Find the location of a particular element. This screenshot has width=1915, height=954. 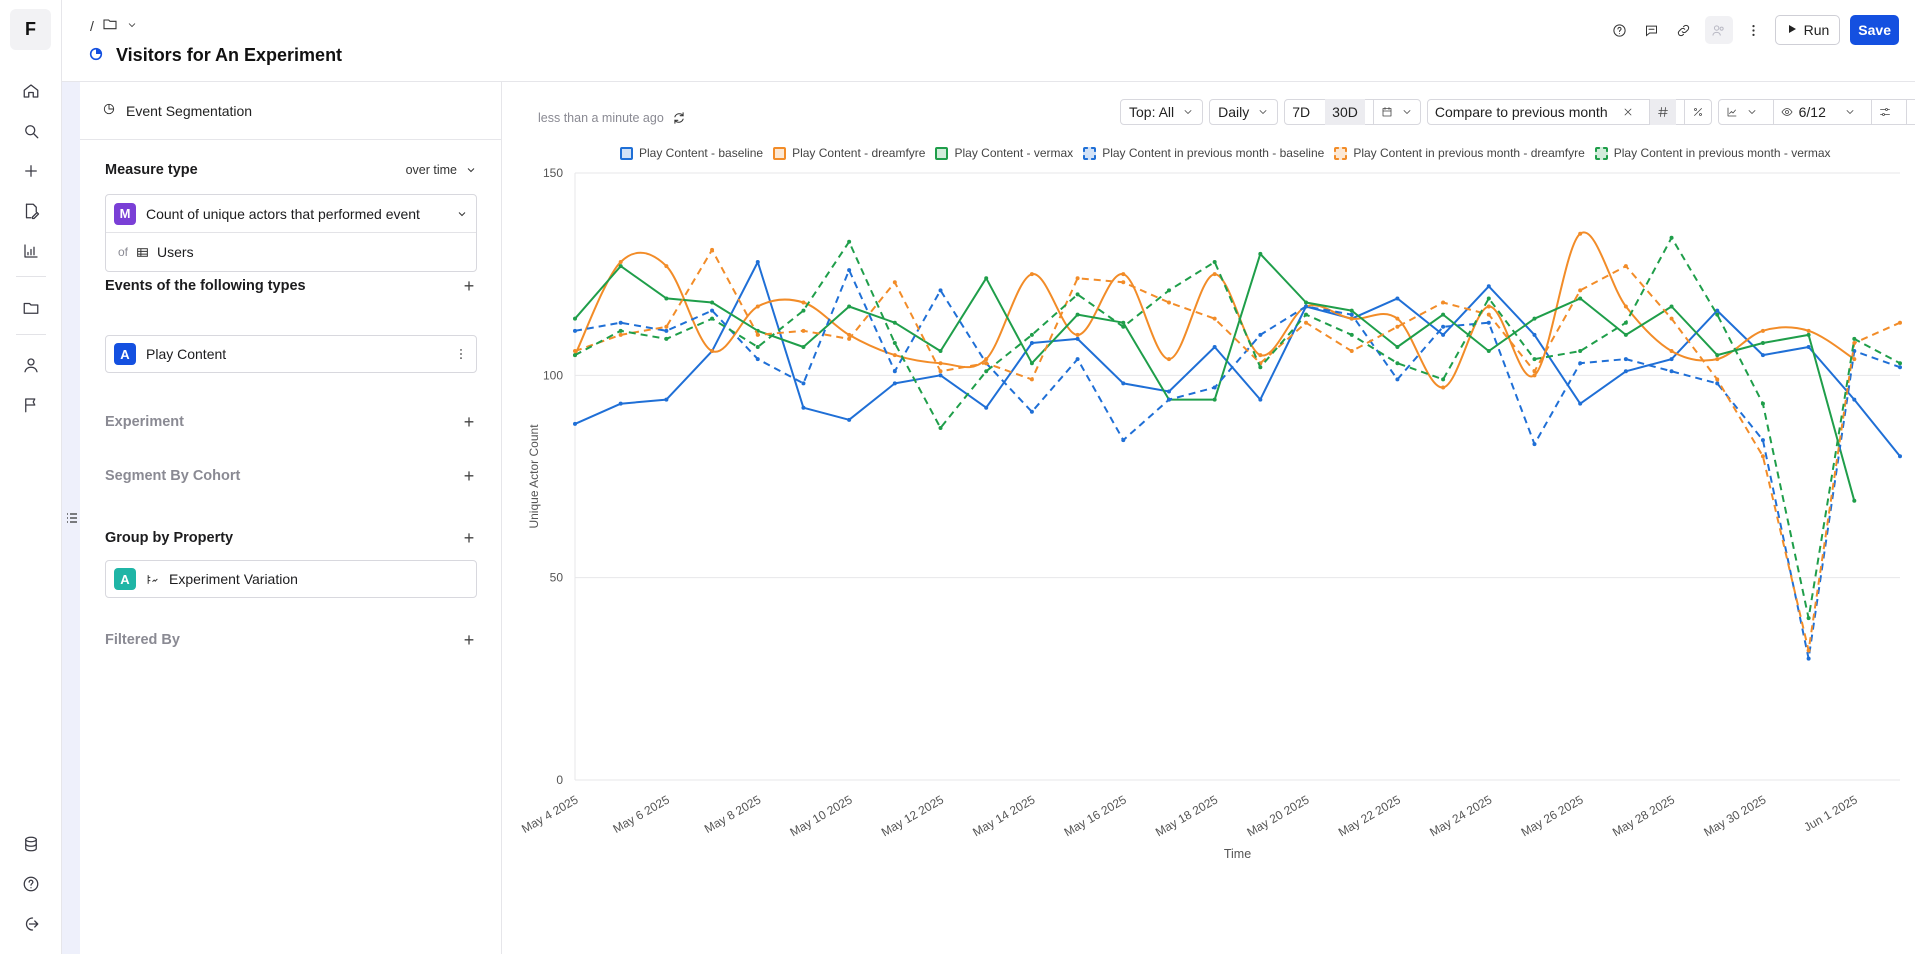

list-icon is located at coordinates (72, 518).